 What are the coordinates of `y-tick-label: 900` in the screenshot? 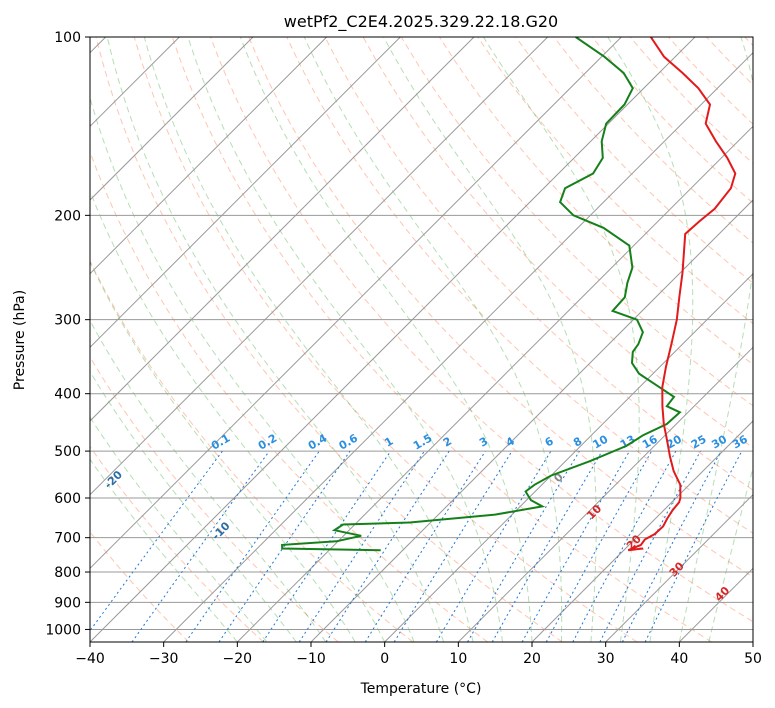 It's located at (67, 603).